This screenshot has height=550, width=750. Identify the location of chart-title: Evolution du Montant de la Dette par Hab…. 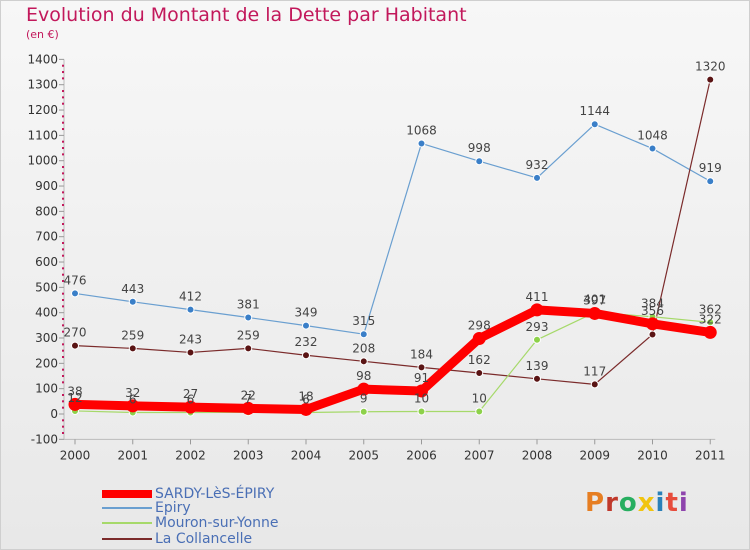
(246, 15).